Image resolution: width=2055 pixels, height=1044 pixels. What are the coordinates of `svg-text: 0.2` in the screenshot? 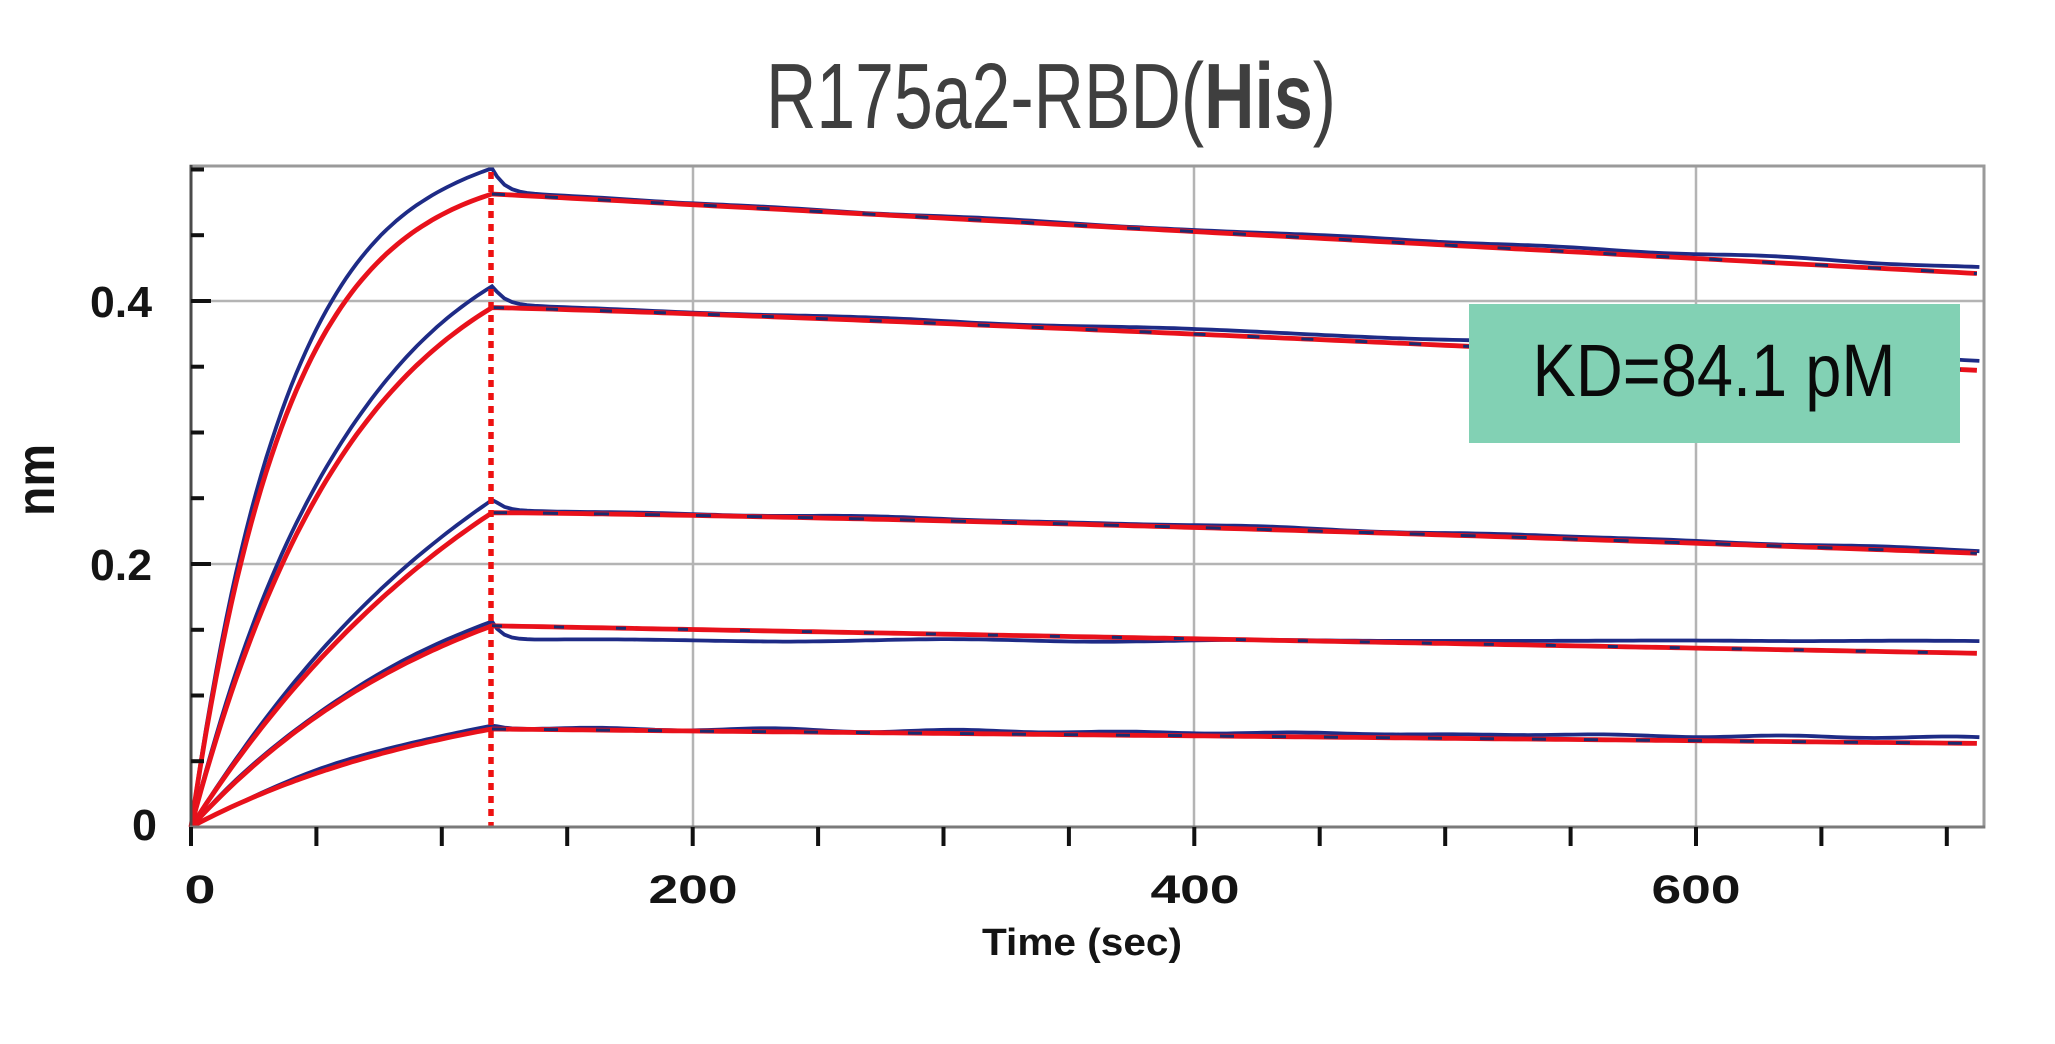 It's located at (121, 565).